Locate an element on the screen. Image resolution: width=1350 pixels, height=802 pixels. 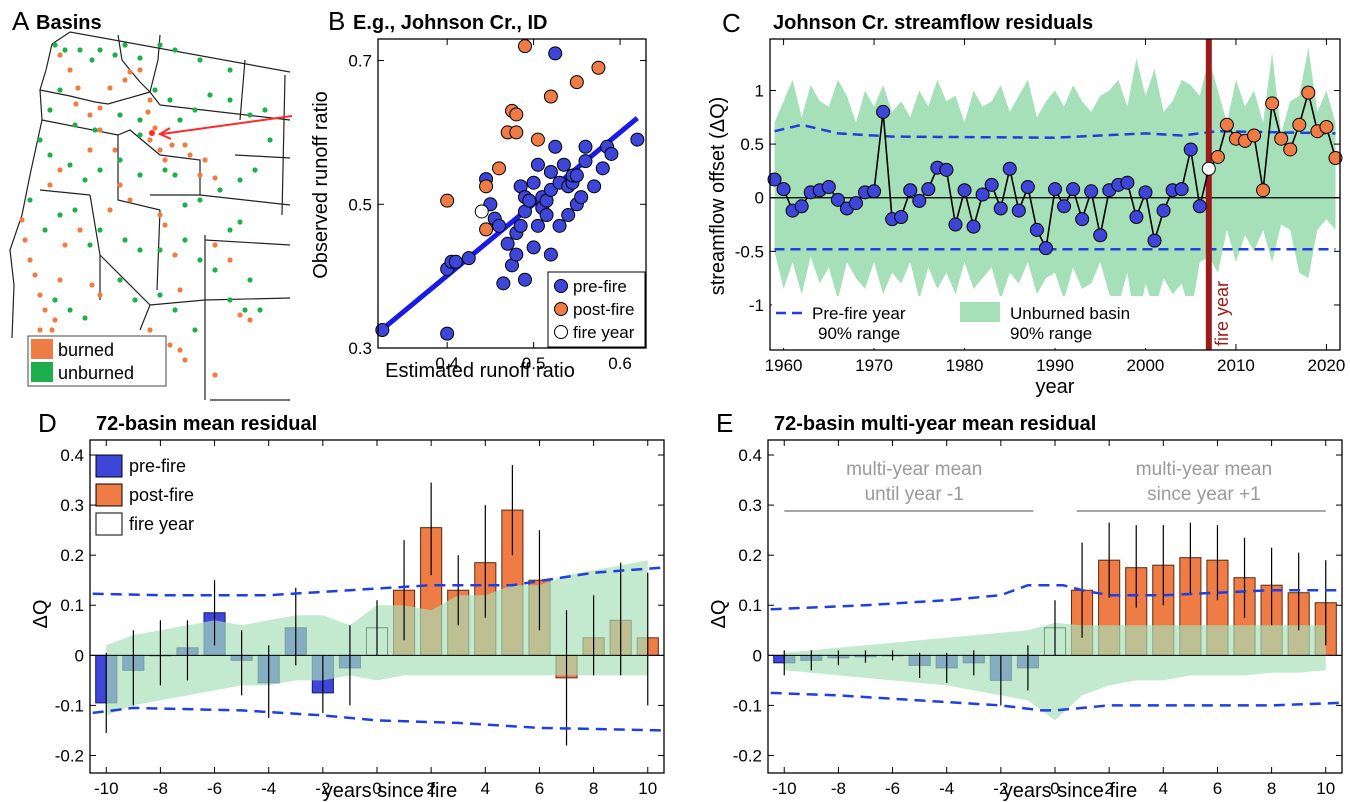
panel-e-ytick-label: 0 is located at coordinates (757, 655).